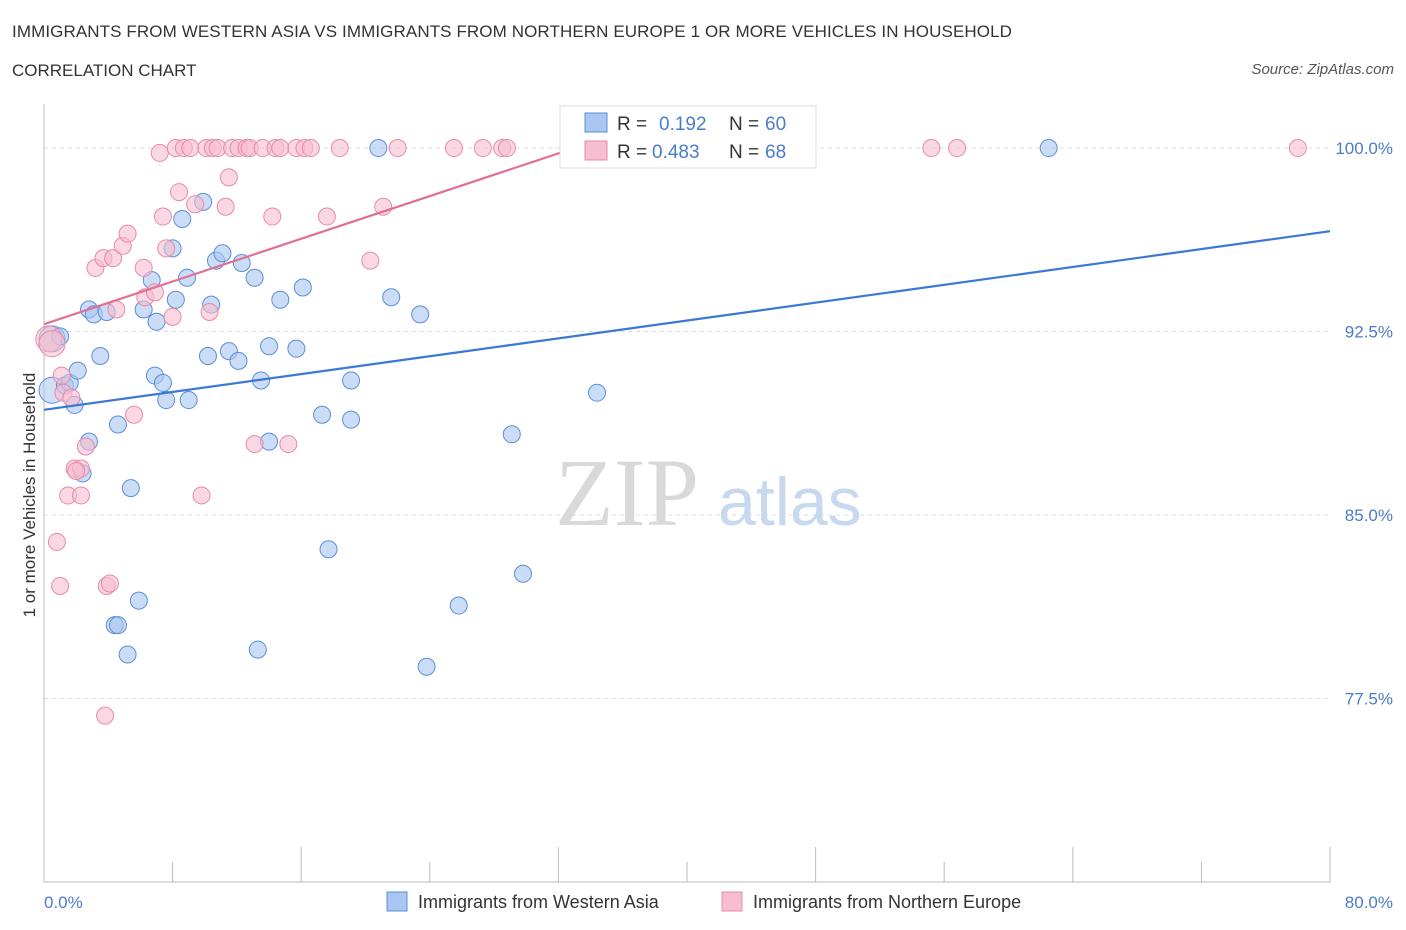 The width and height of the screenshot is (1406, 930). I want to click on y-axis-title: 1 or more Vehicles in Household, so click(29, 495).